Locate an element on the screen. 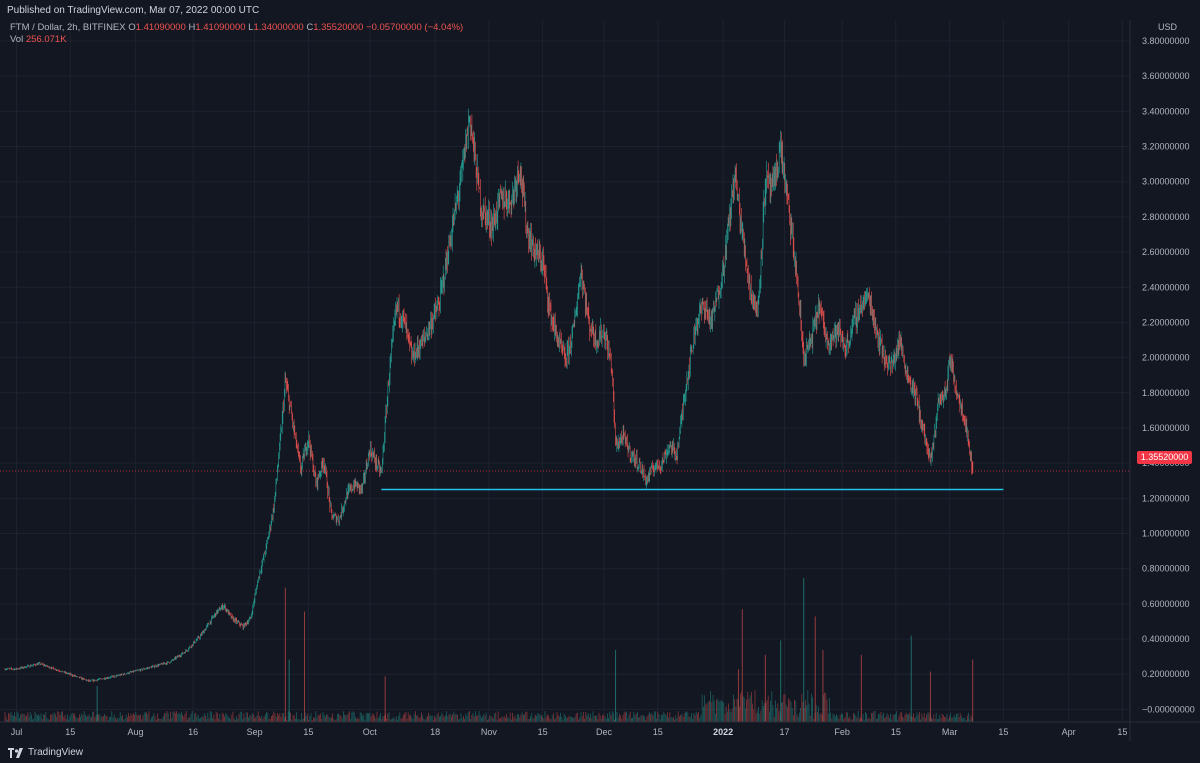  currency-label: USD is located at coordinates (1168, 27).